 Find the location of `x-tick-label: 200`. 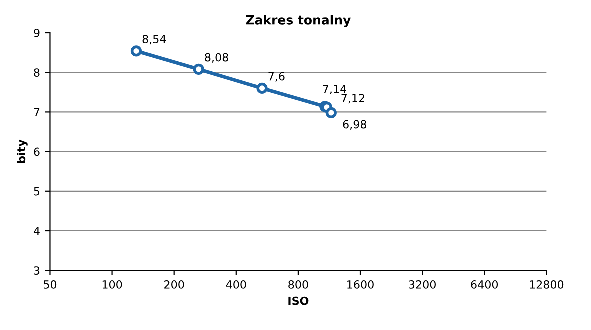

x-tick-label: 200 is located at coordinates (174, 284).